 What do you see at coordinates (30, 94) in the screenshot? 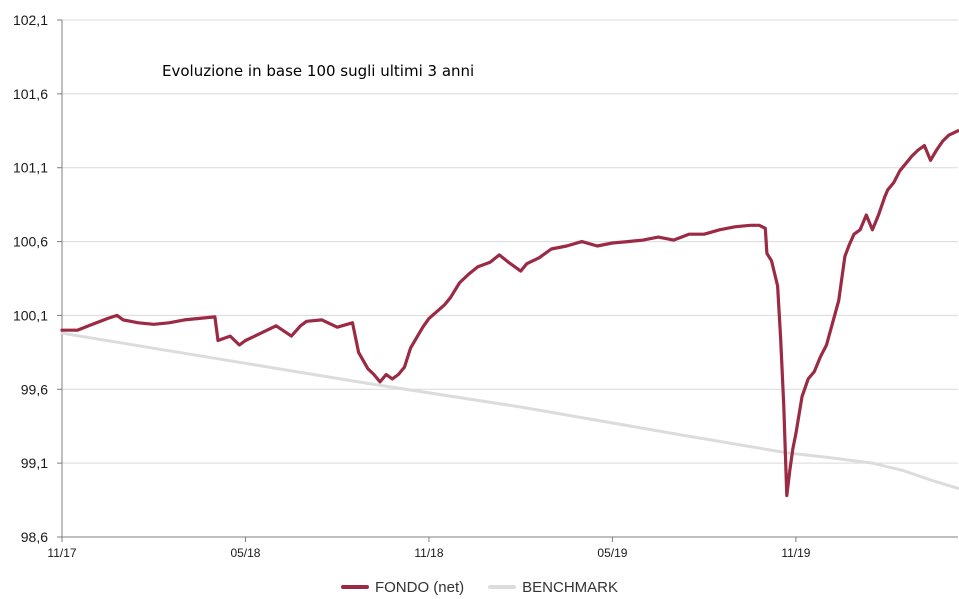
I see `y-tick-label: 101,6` at bounding box center [30, 94].